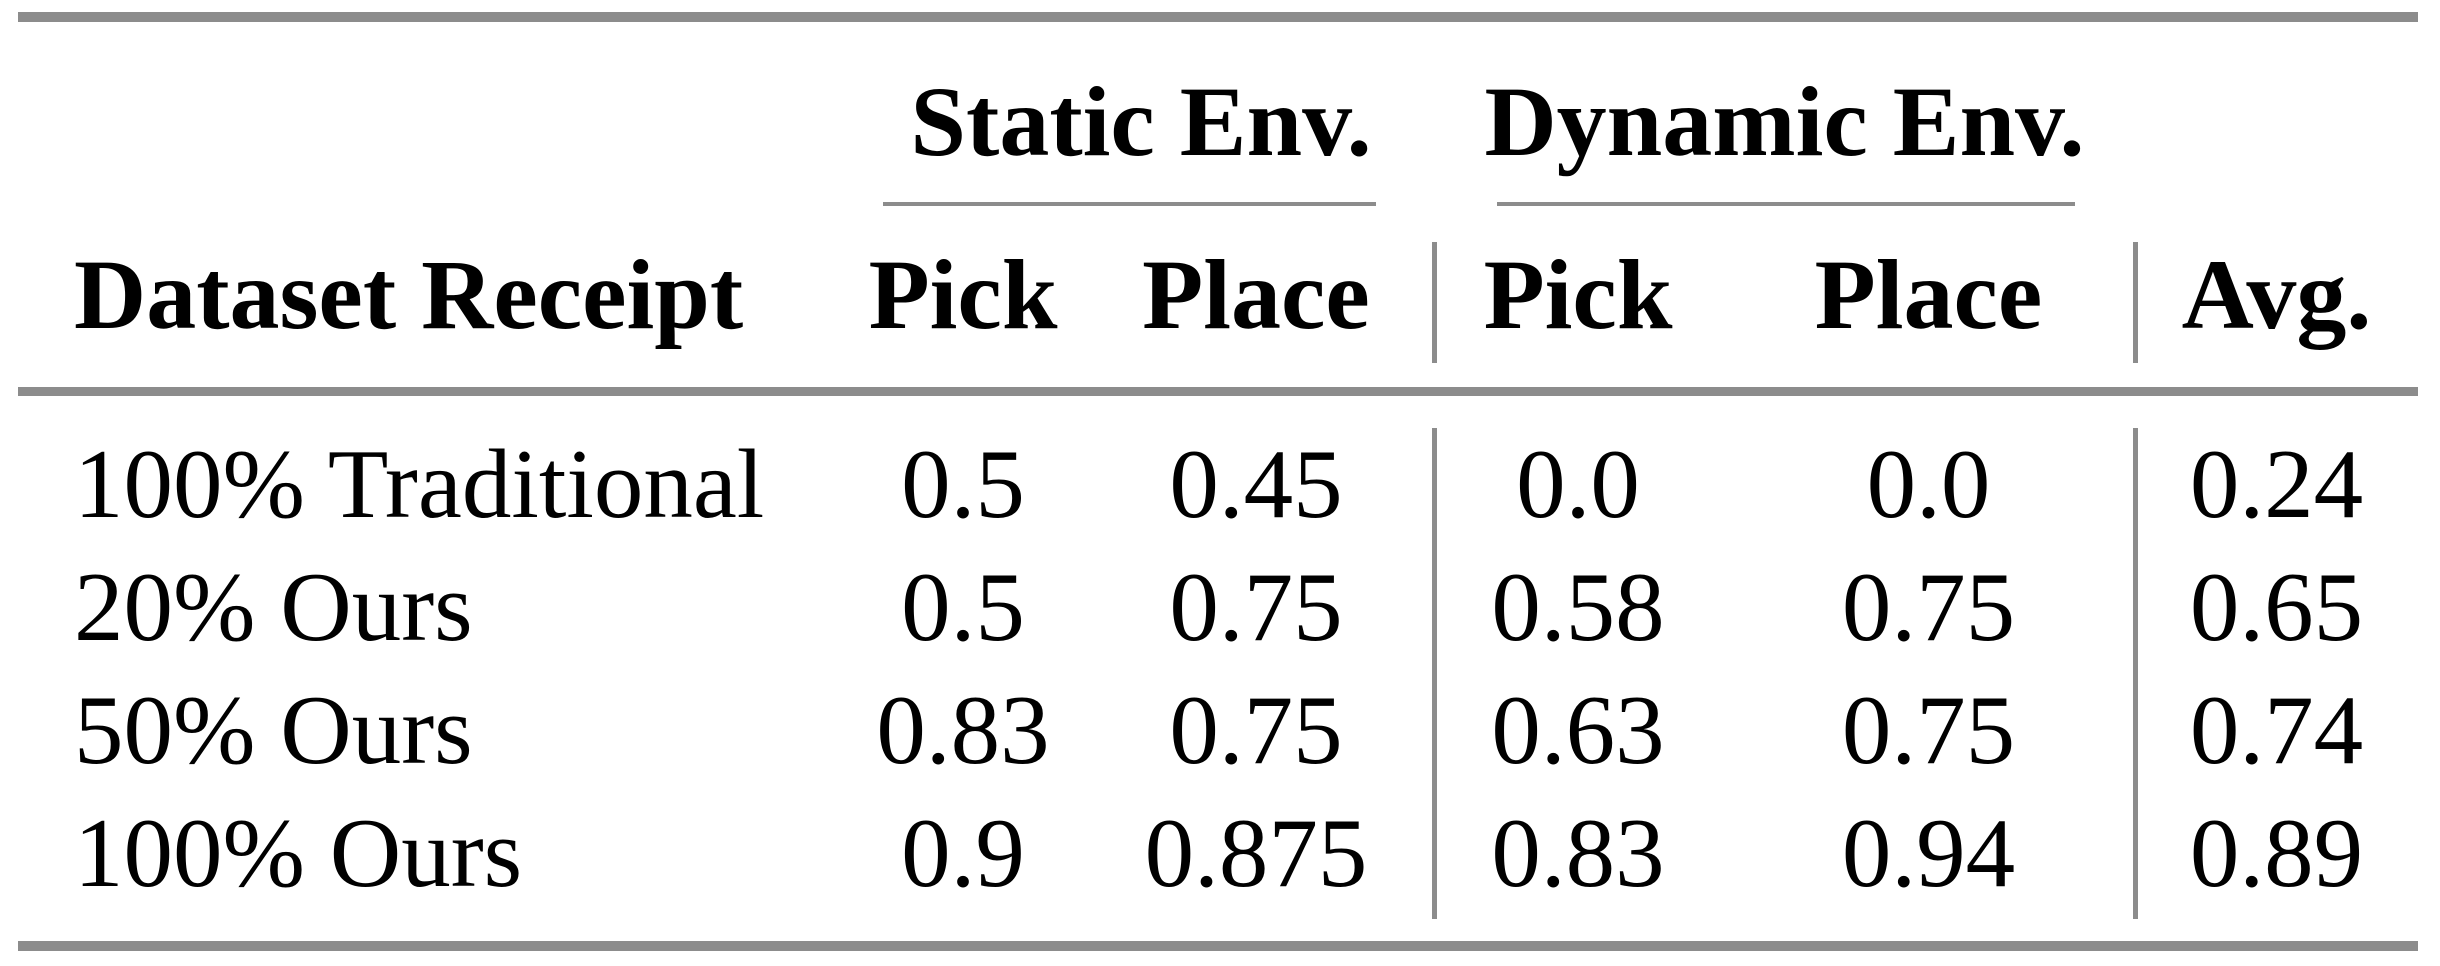 This screenshot has width=2440, height=966. What do you see at coordinates (1129, 204) in the screenshot?
I see `cmidrule-static` at bounding box center [1129, 204].